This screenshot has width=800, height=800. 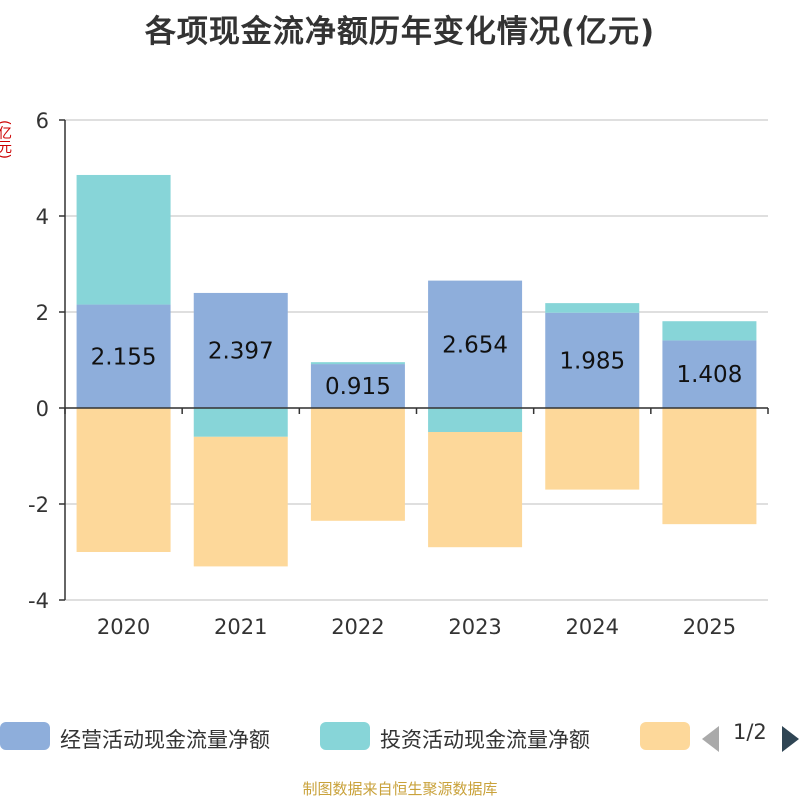 What do you see at coordinates (6, 139) in the screenshot?
I see `y-axis-unit-label: (亿元)` at bounding box center [6, 139].